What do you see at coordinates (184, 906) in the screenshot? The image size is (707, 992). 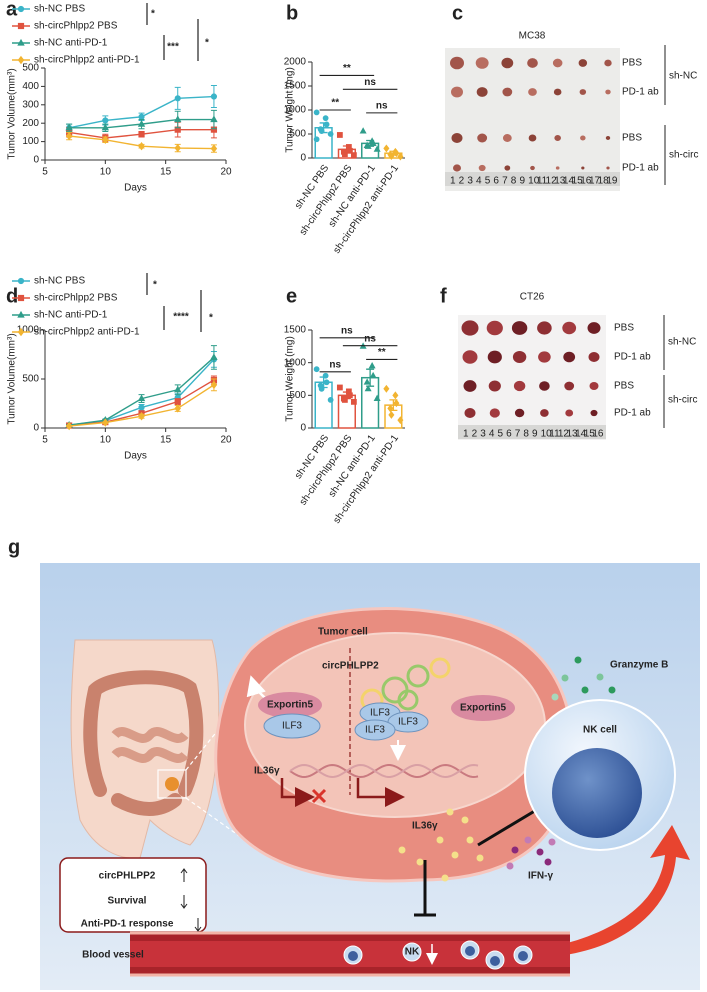 I see `trend-head` at bounding box center [184, 906].